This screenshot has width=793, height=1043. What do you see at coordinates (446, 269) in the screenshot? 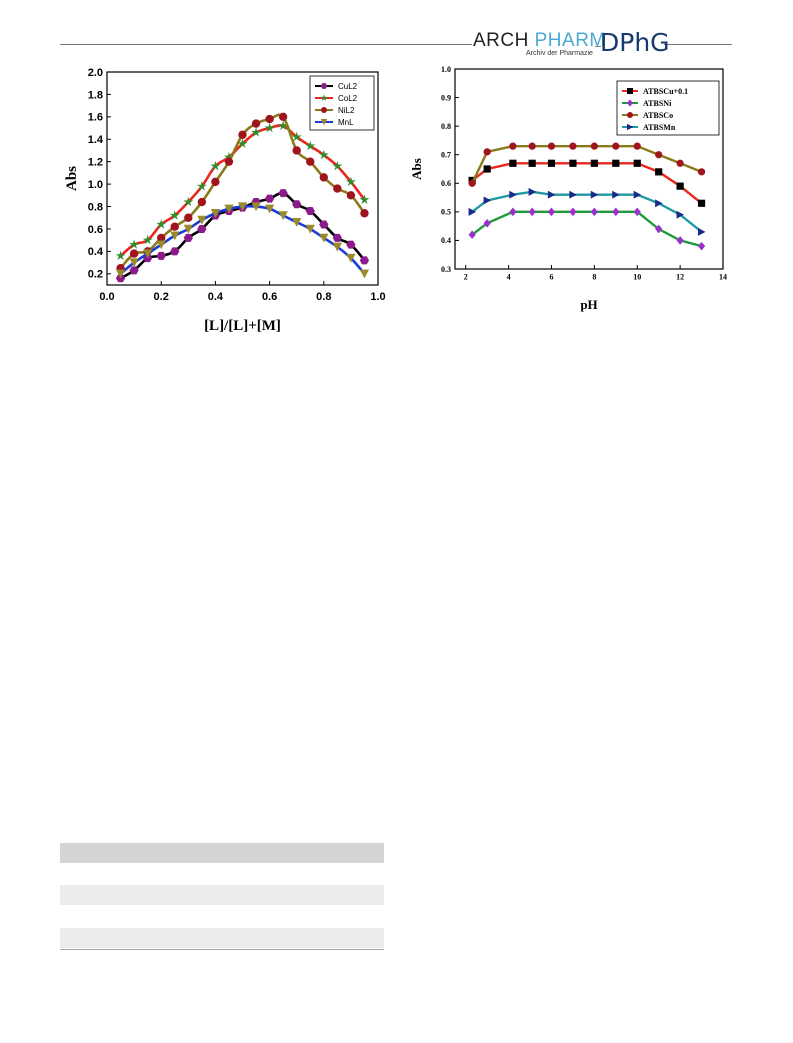
I see `y-tick-label: 0.3` at bounding box center [446, 269].